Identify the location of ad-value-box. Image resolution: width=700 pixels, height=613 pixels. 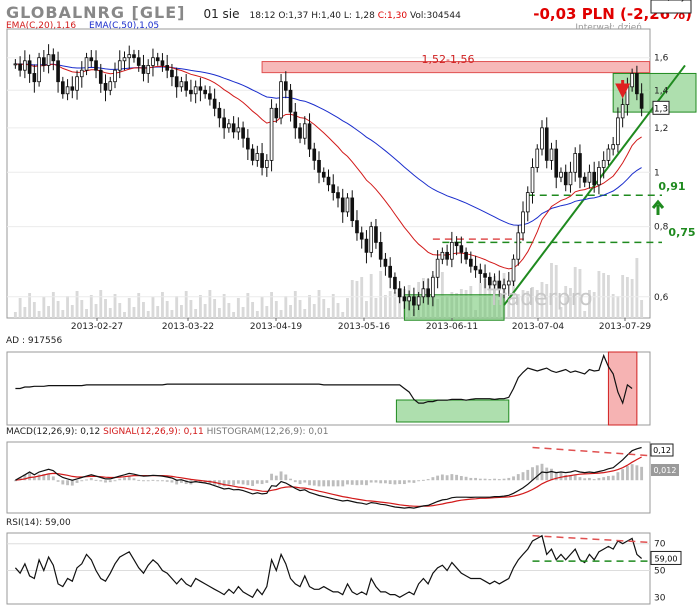
(671, 7).